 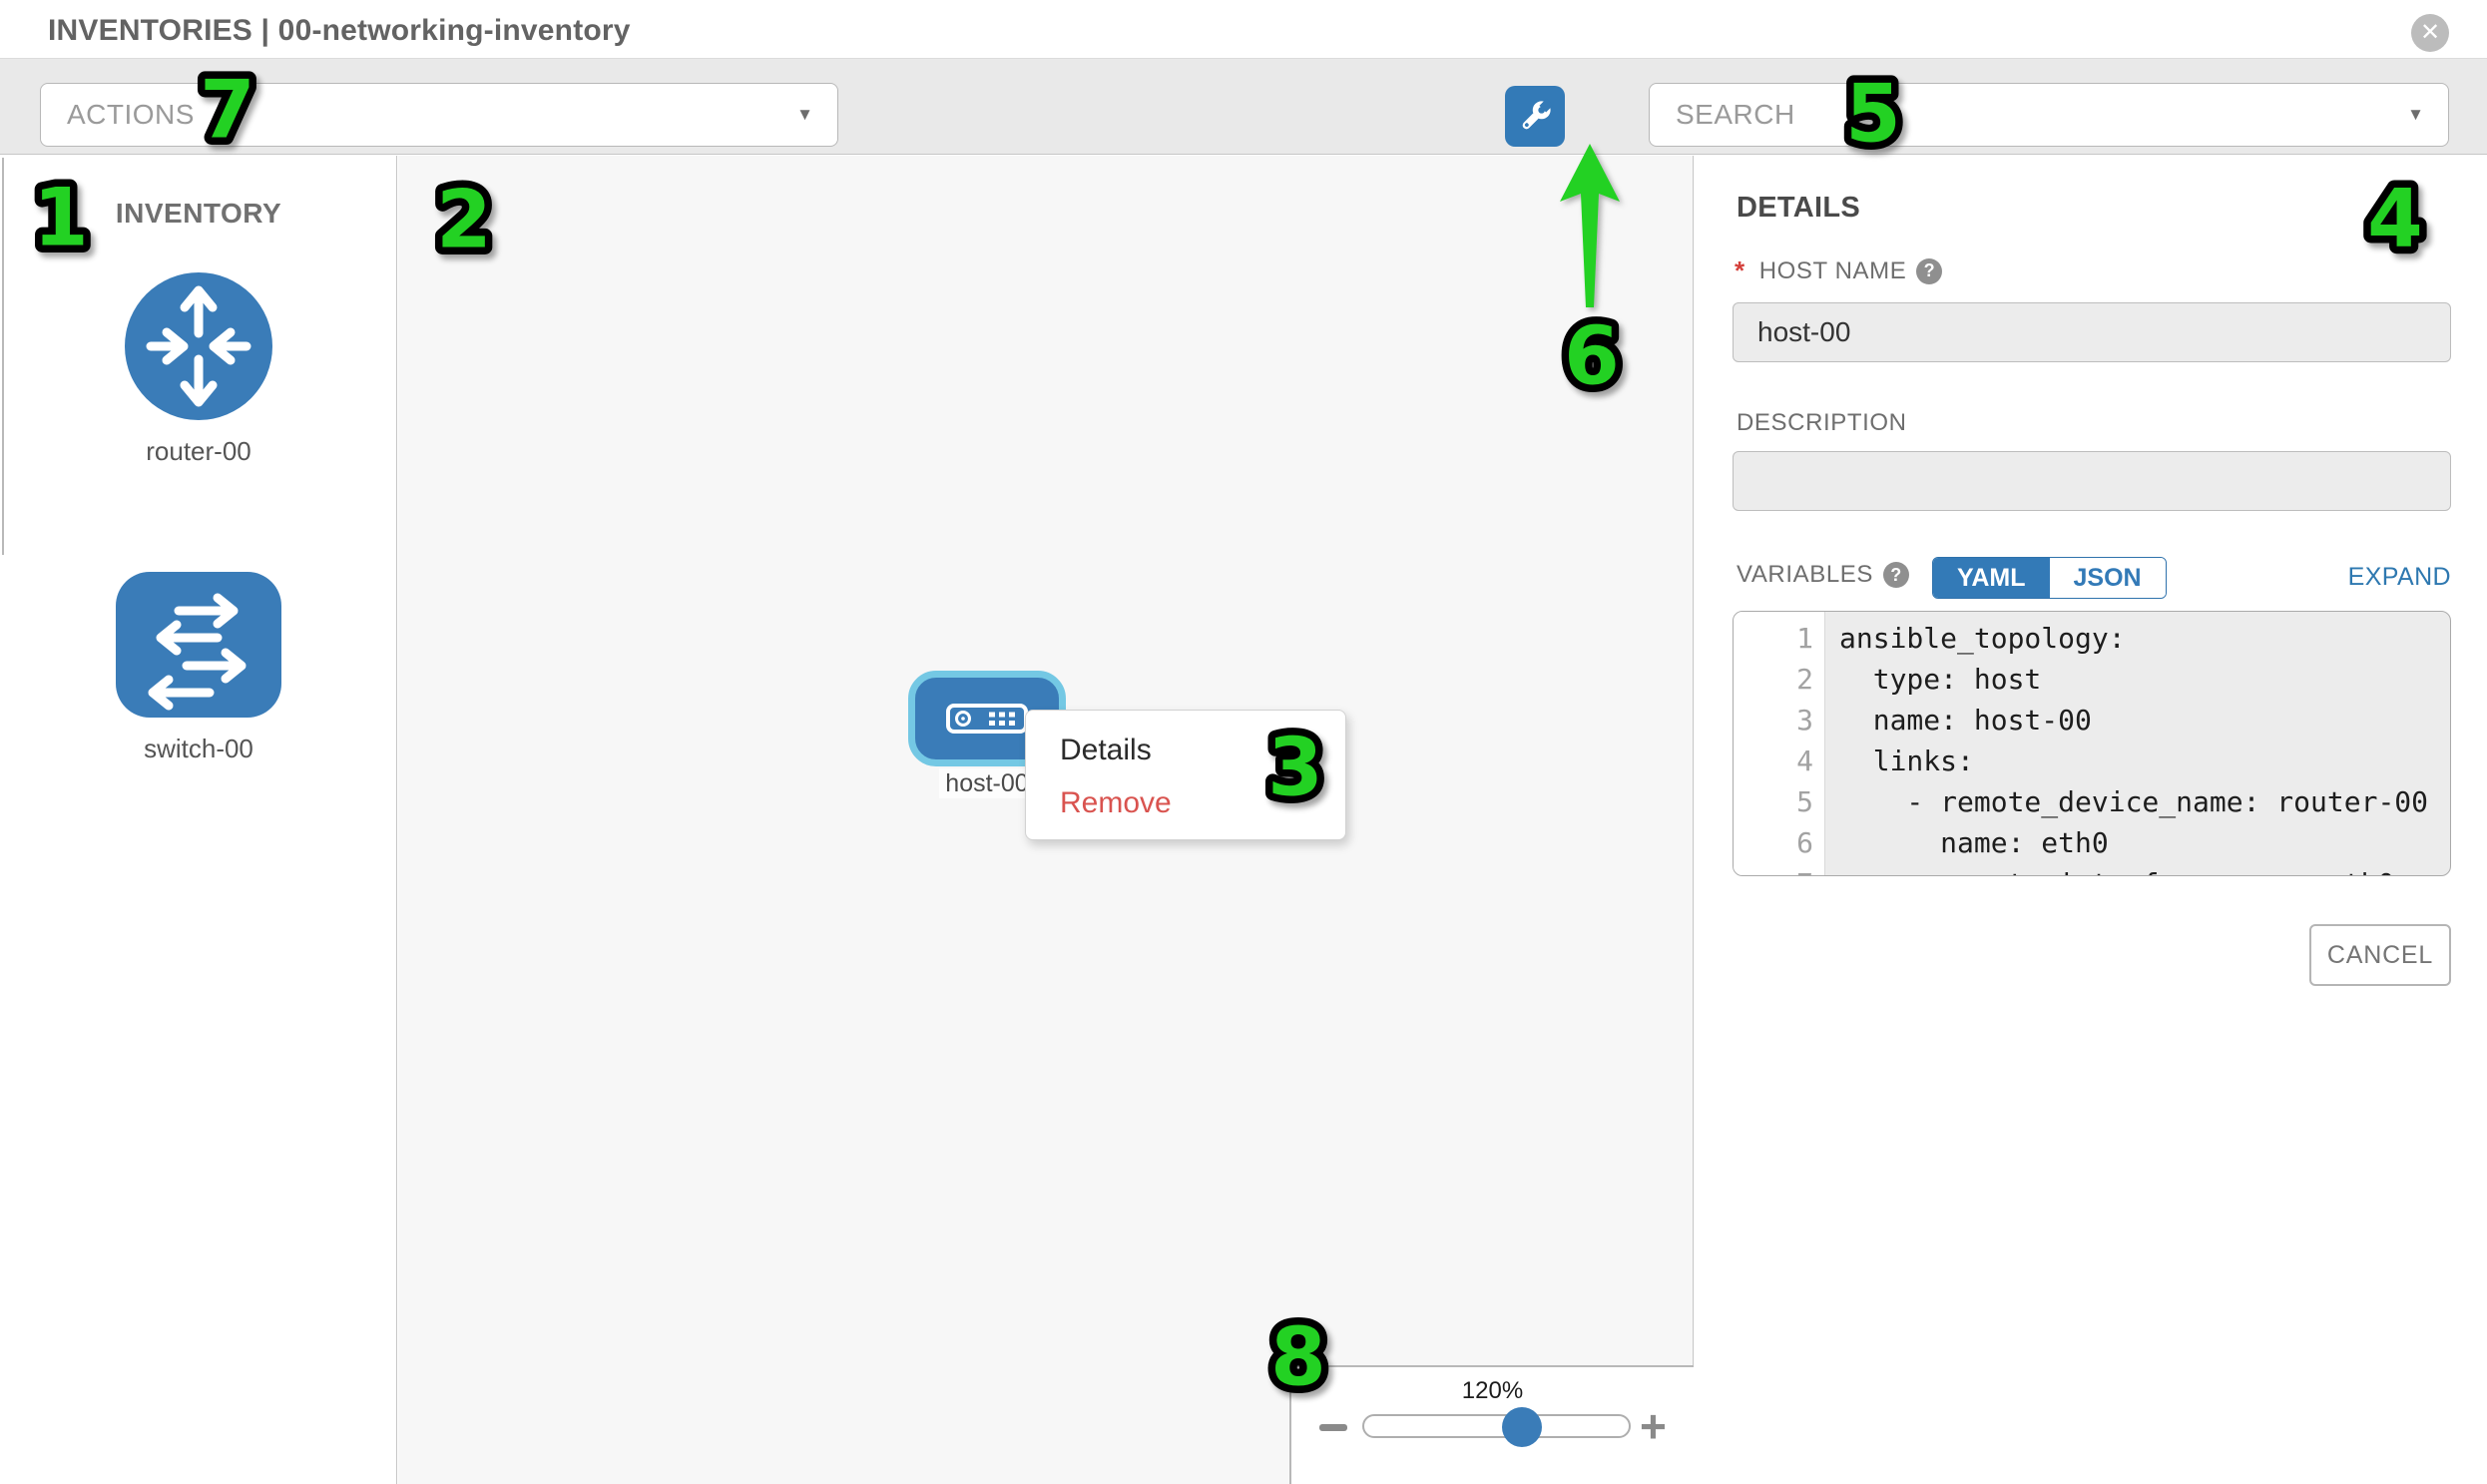 I want to click on code-line: 5 - remote_device_name: router-00, so click(x=2112, y=801).